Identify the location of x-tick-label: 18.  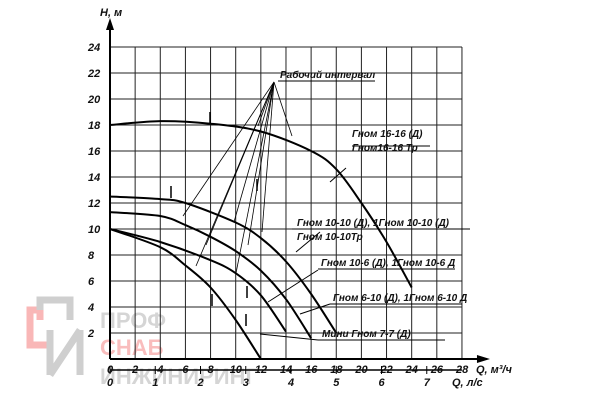
(336, 370).